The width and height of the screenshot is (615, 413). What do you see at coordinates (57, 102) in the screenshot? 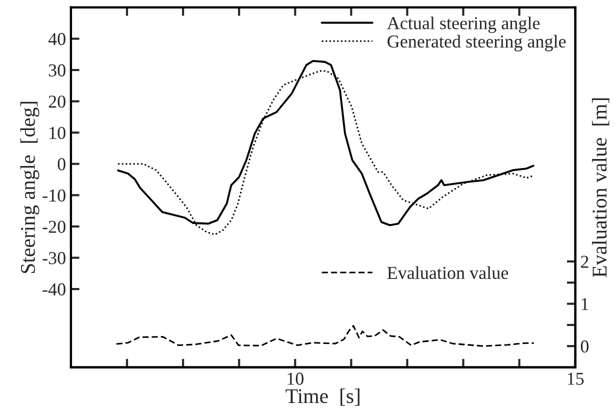
I see `y-tick-label: 20` at bounding box center [57, 102].